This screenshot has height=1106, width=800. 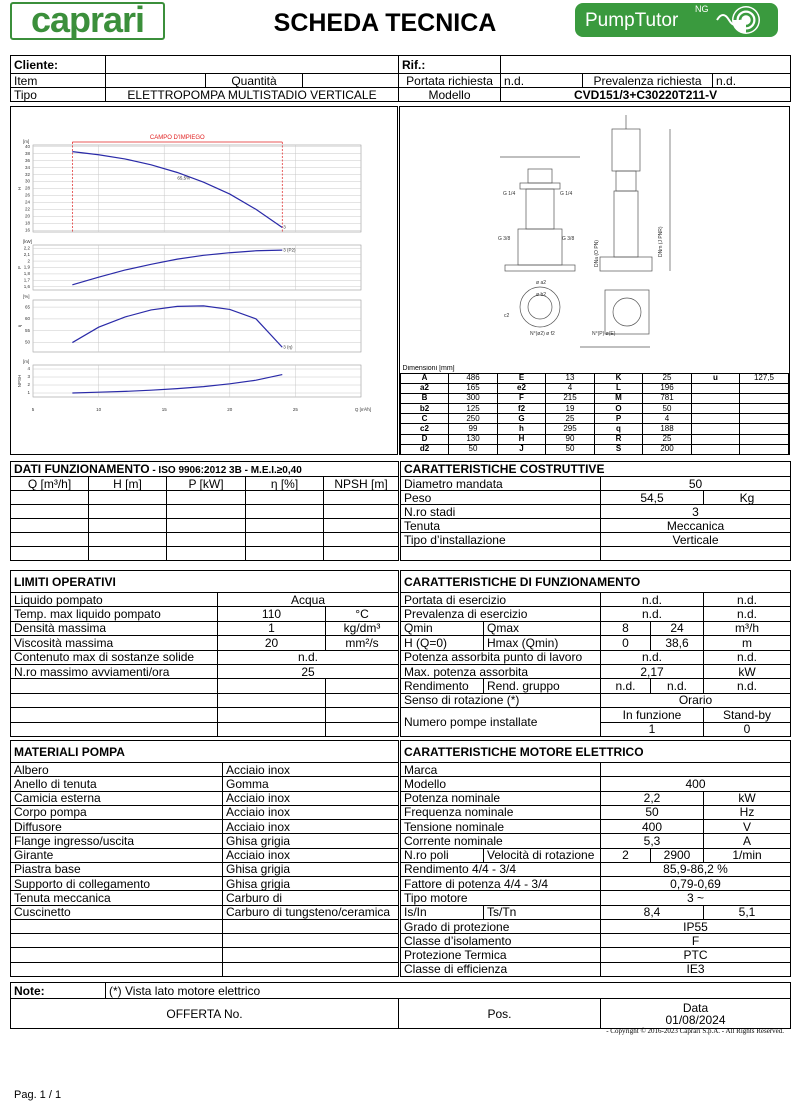 I want to click on table-cell: 5,1, so click(x=747, y=912).